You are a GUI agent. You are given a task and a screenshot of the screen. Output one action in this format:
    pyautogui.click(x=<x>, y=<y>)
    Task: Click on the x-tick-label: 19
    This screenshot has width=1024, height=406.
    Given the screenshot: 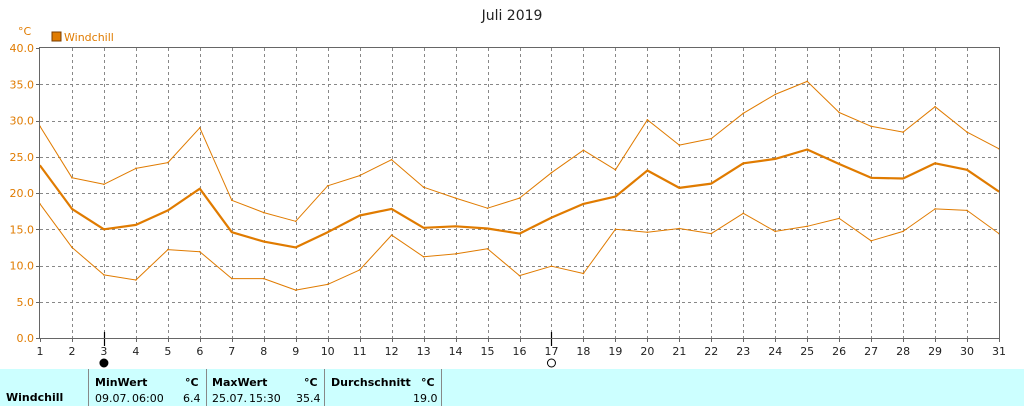 What is the action you would take?
    pyautogui.click(x=615, y=351)
    